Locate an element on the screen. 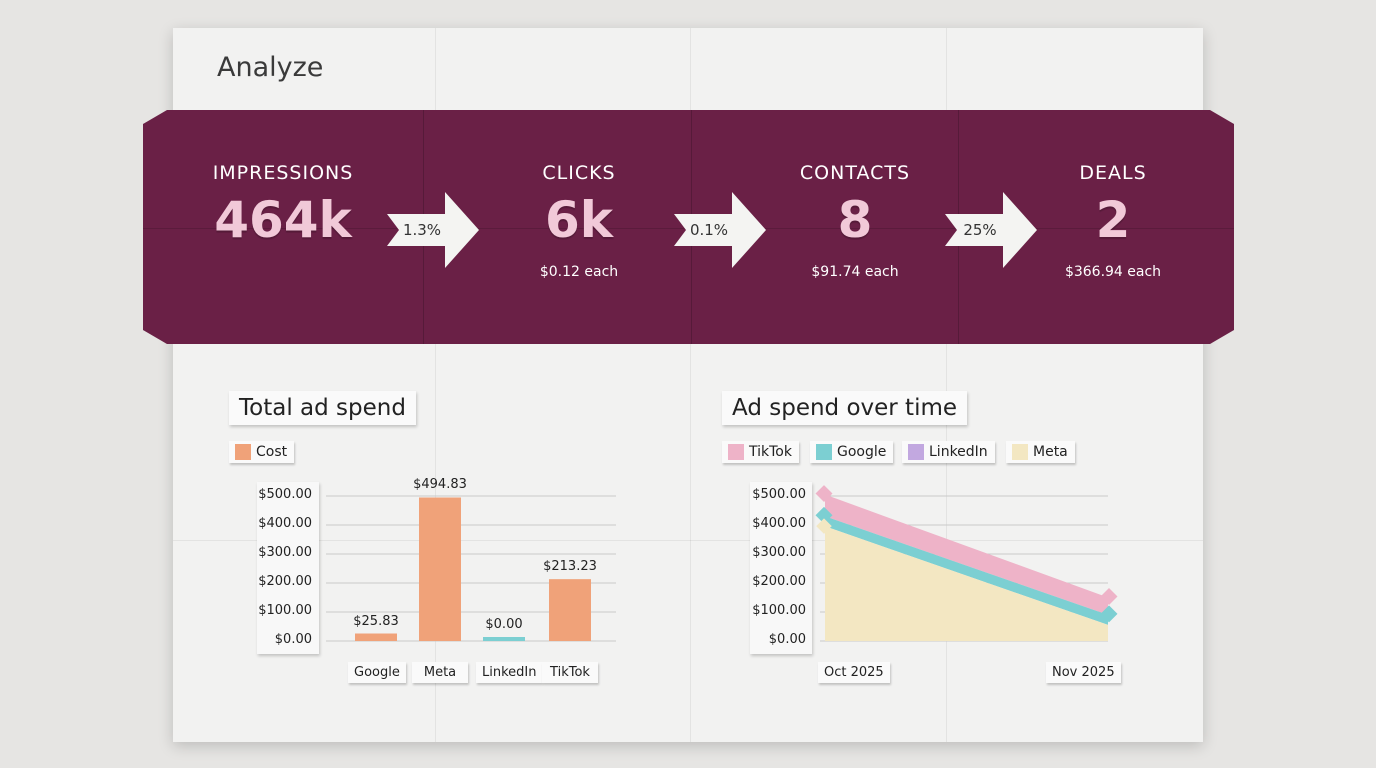  stage-label: CONTACTS is located at coordinates (855, 173).